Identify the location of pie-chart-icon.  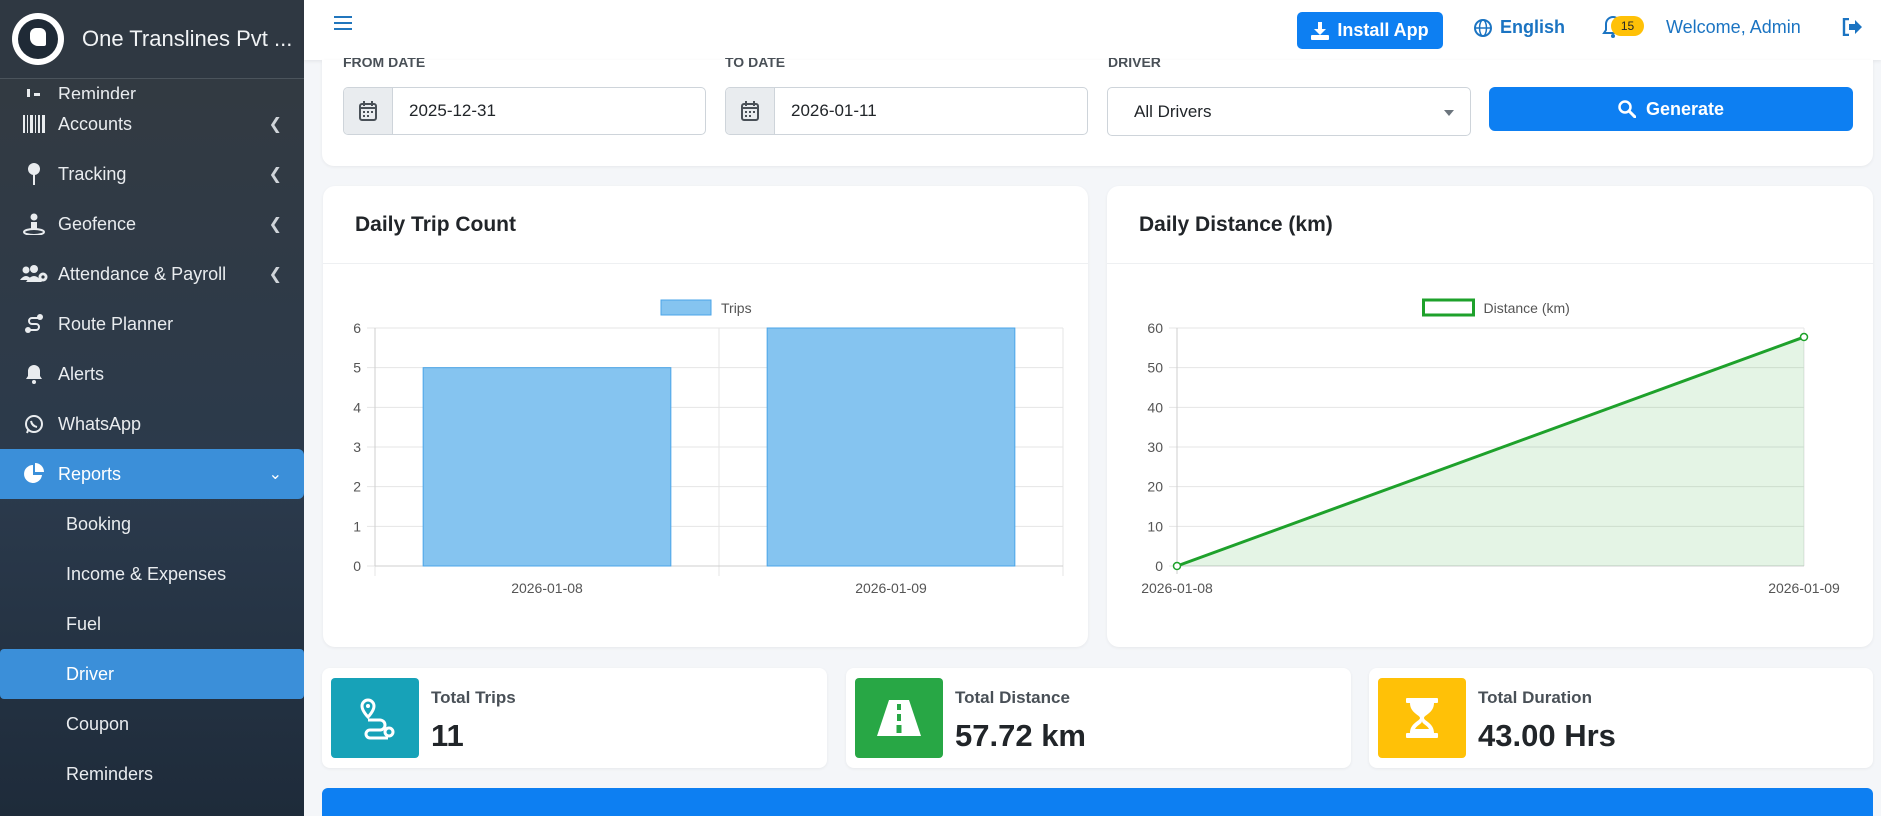
(34, 474).